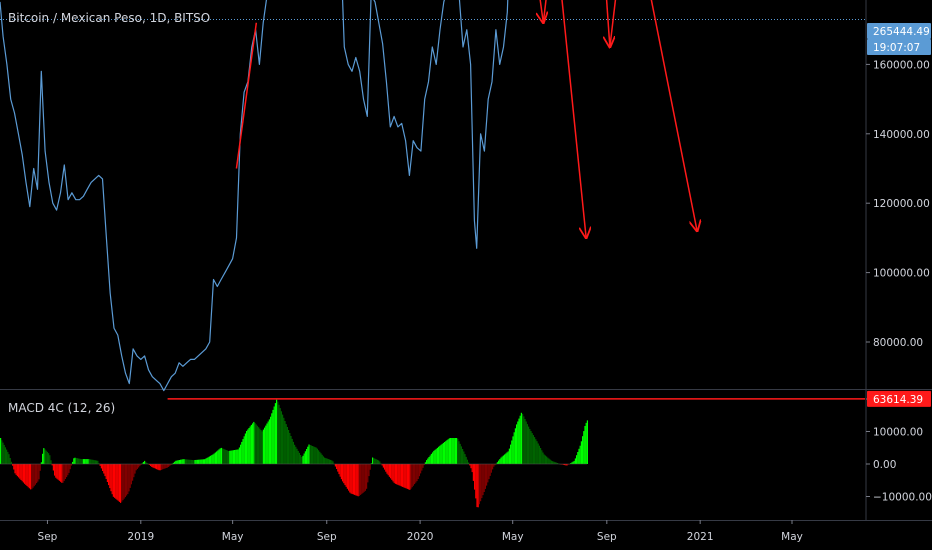 Image resolution: width=932 pixels, height=550 pixels. Describe the element at coordinates (420, 531) in the screenshot. I see `time-axis: Sep 2019 May Sep 2020 May Sep 2021 May` at that location.